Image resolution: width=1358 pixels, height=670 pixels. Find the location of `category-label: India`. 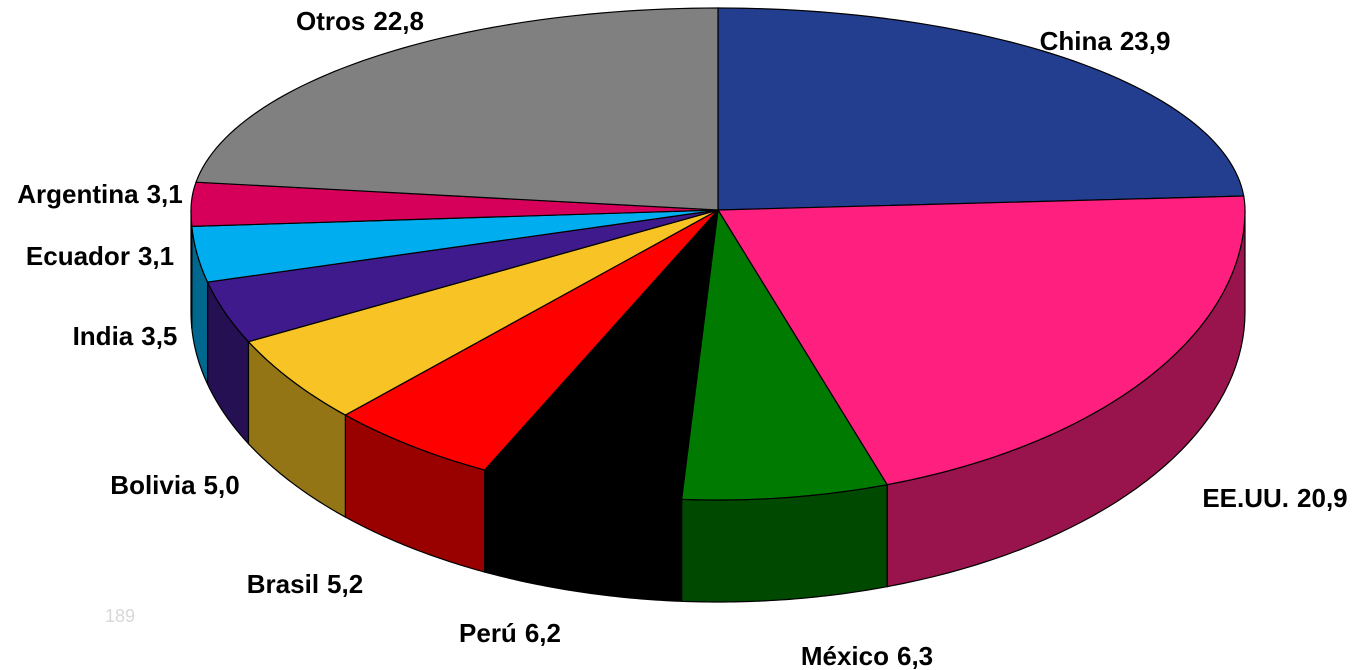

category-label: India is located at coordinates (103, 336).